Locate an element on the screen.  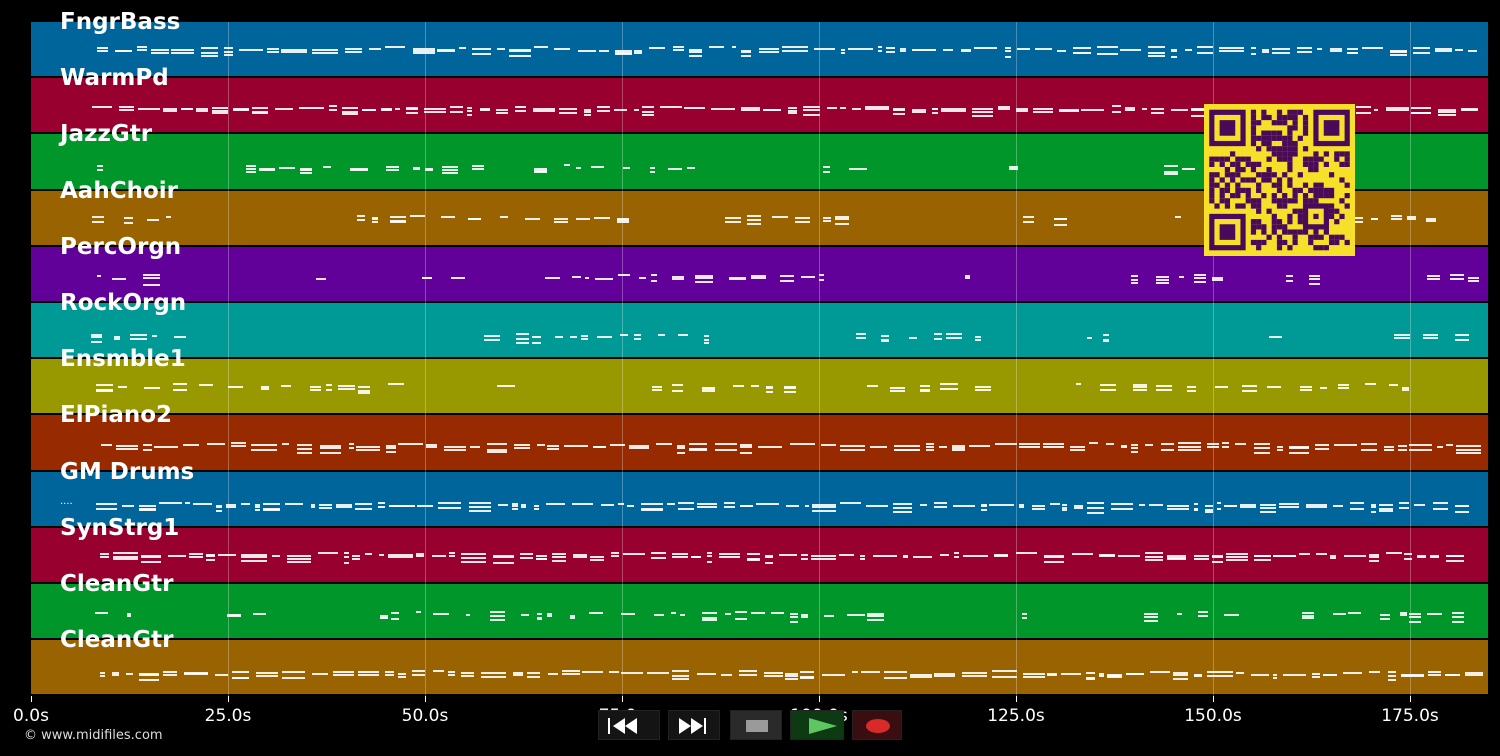
axis-tick is located at coordinates (1213, 699).